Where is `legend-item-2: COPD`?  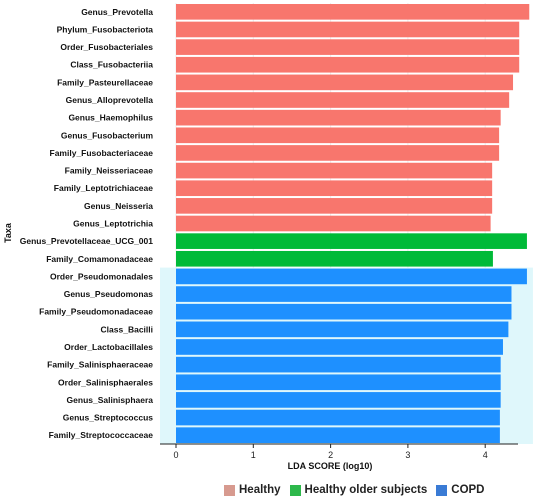 legend-item-2: COPD is located at coordinates (460, 490).